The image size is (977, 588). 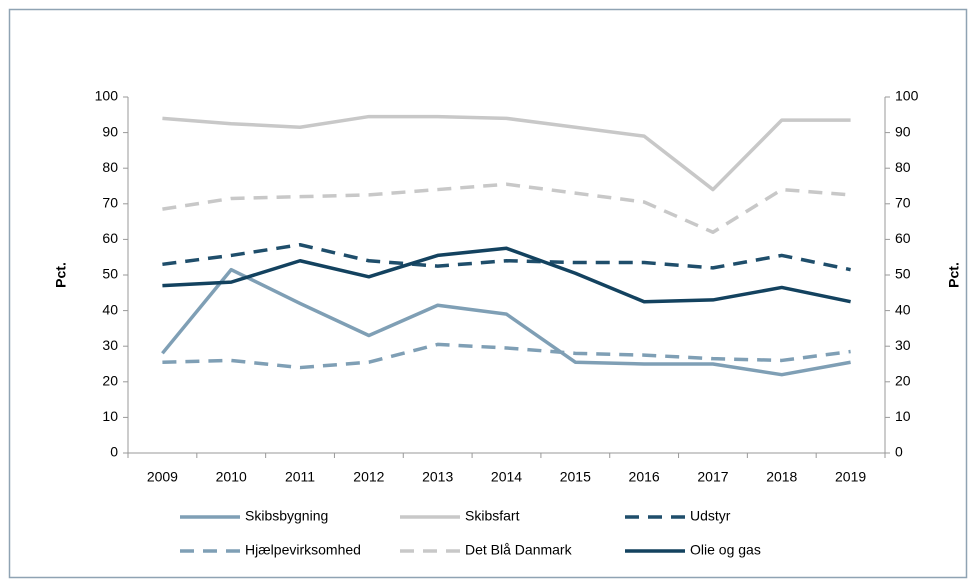 I want to click on y2-tick-label: 30, so click(x=903, y=345).